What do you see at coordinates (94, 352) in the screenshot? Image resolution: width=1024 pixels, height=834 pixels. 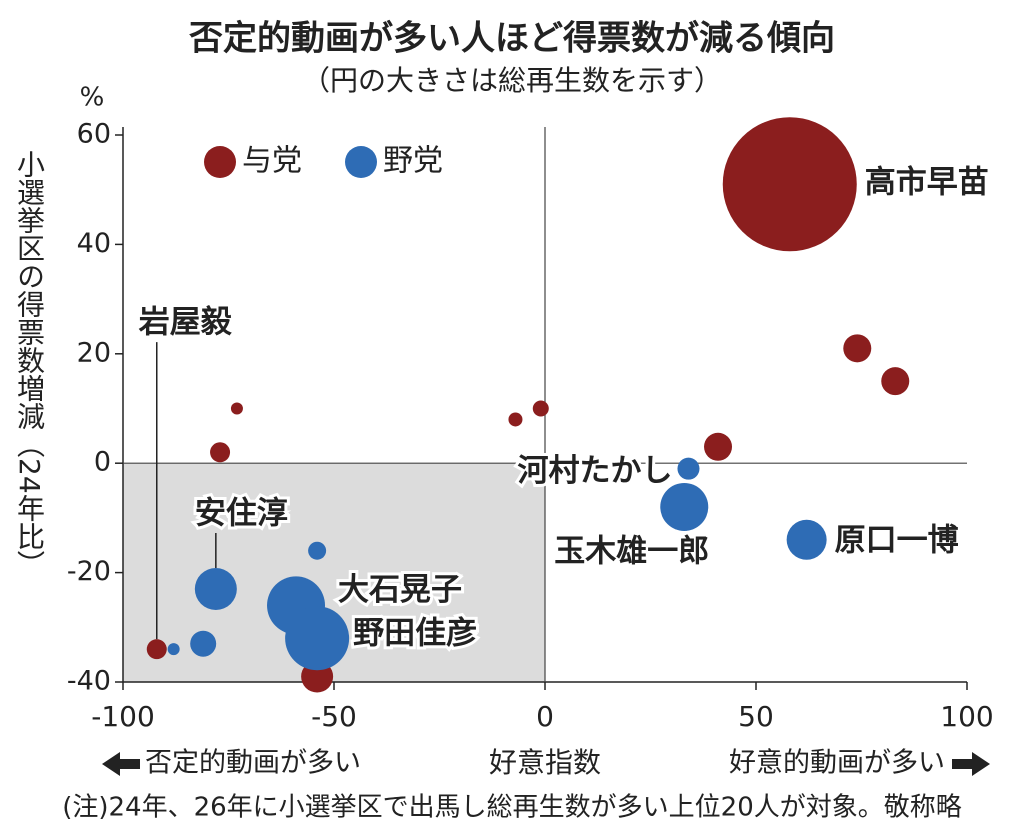 I see `y-tick-label: 20` at bounding box center [94, 352].